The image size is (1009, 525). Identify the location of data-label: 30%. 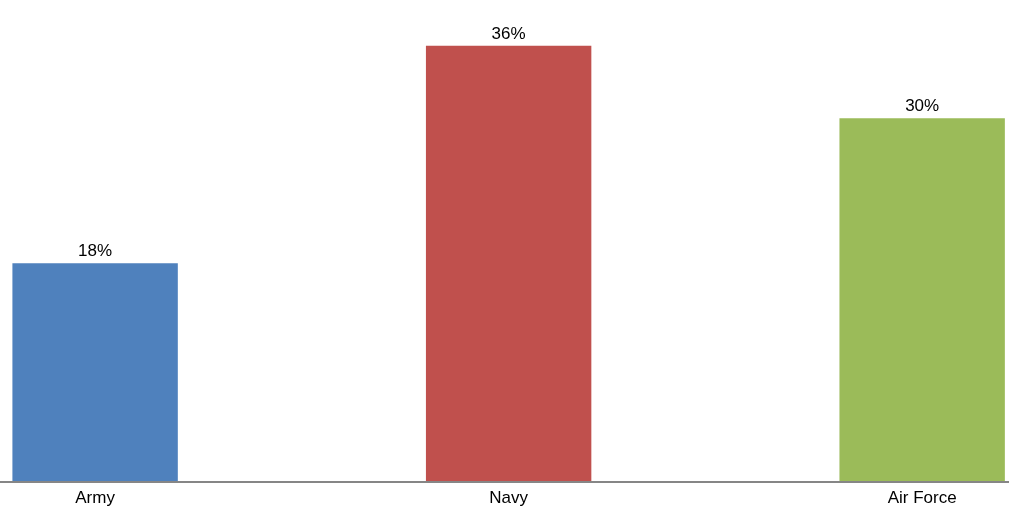
(922, 106).